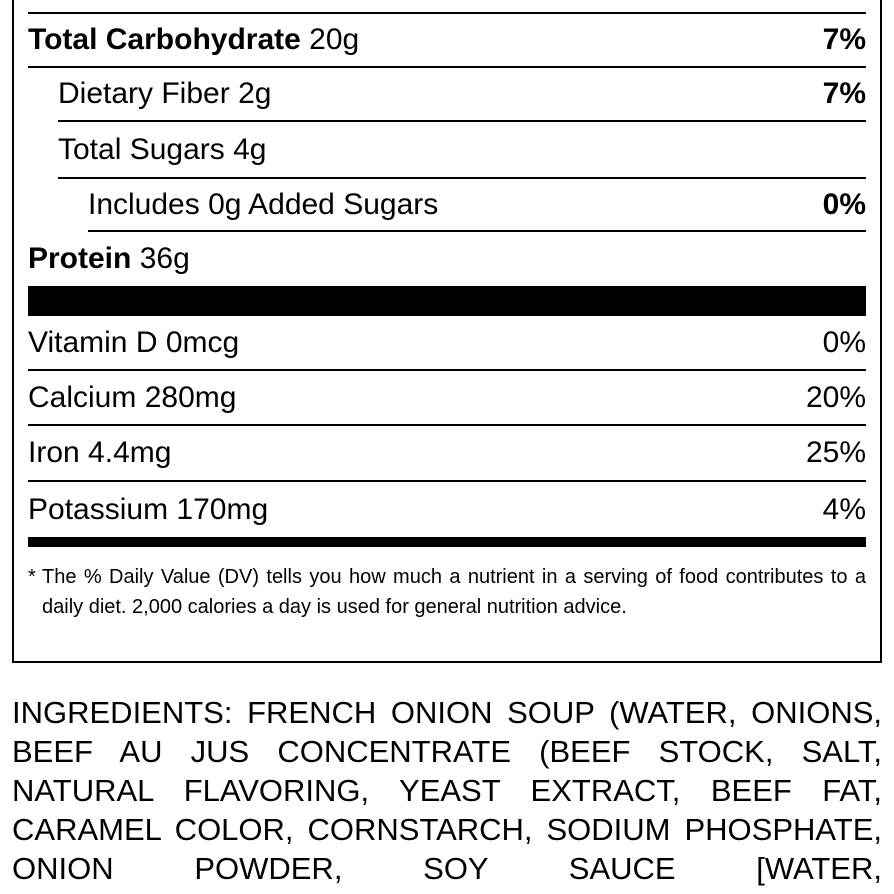 The height and width of the screenshot is (894, 894). I want to click on footnote-marker: *, so click(32, 577).